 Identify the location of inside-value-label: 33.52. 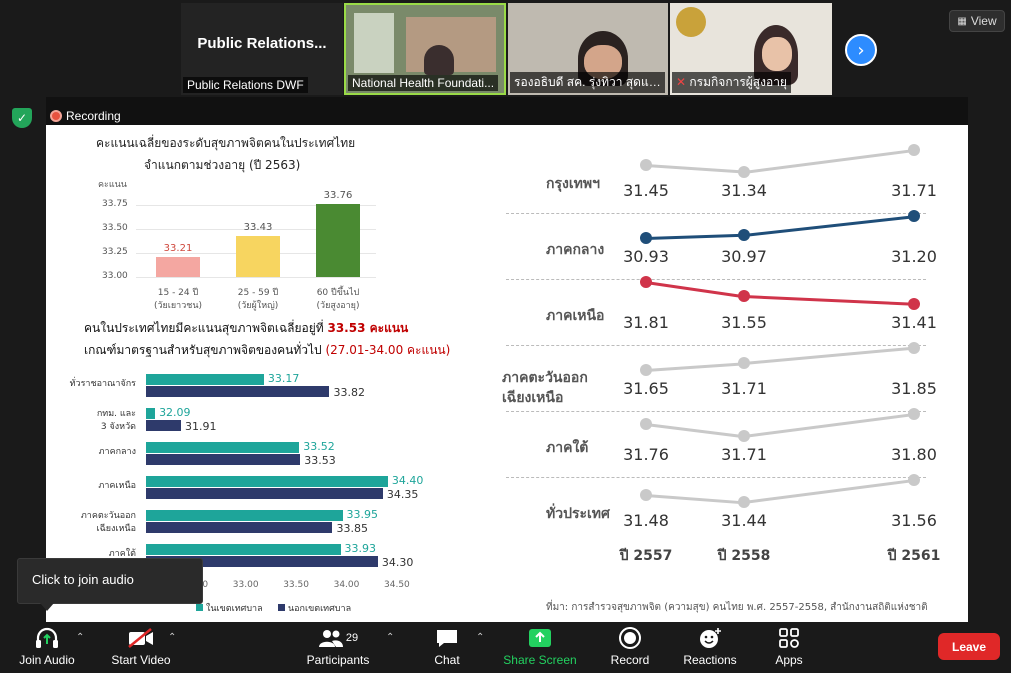
(319, 446).